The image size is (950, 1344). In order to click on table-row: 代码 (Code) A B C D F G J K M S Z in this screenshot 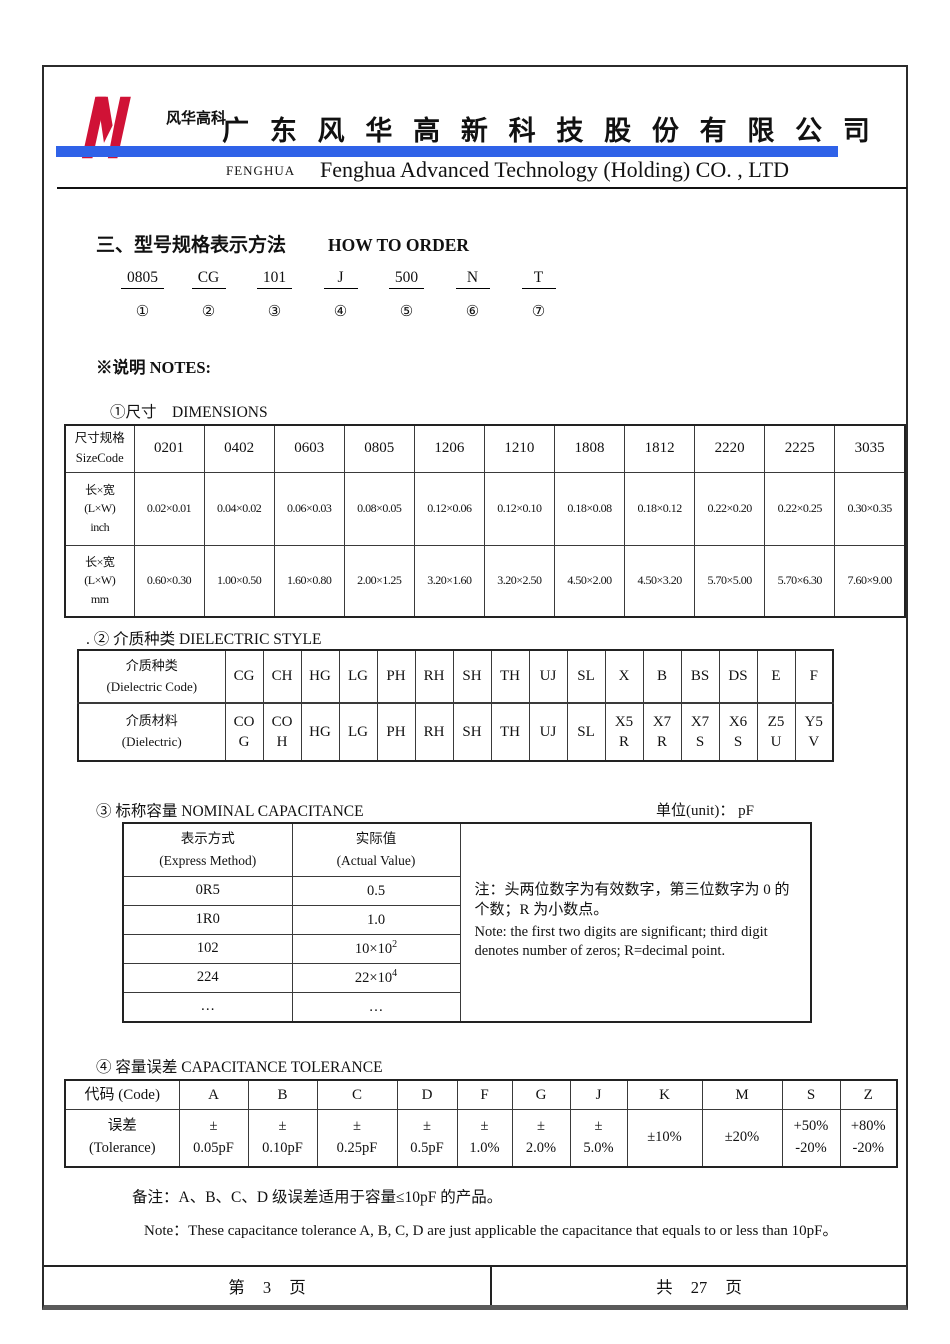, I will do `click(481, 1094)`.